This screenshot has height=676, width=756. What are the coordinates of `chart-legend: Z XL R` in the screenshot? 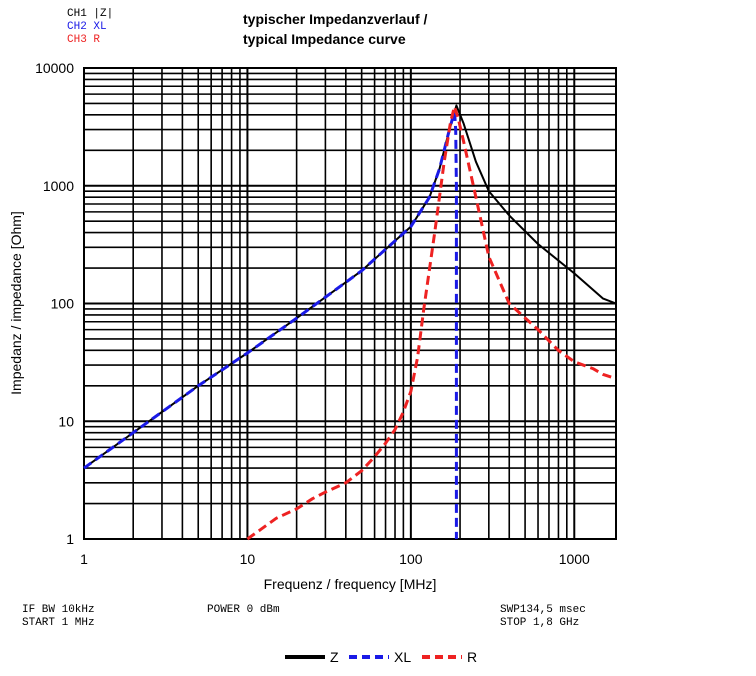 It's located at (381, 657).